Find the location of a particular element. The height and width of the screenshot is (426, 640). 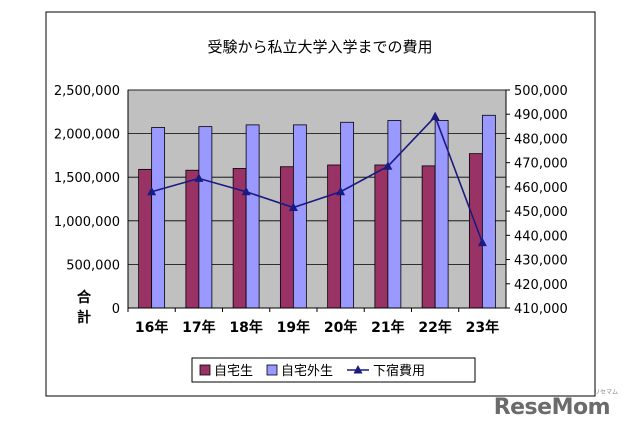

right-tick-label: 420,000 is located at coordinates (541, 285).